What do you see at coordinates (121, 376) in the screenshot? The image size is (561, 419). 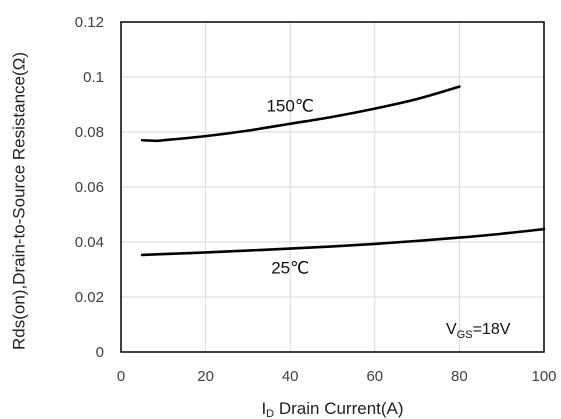 I see `x-tick-label: 0` at bounding box center [121, 376].